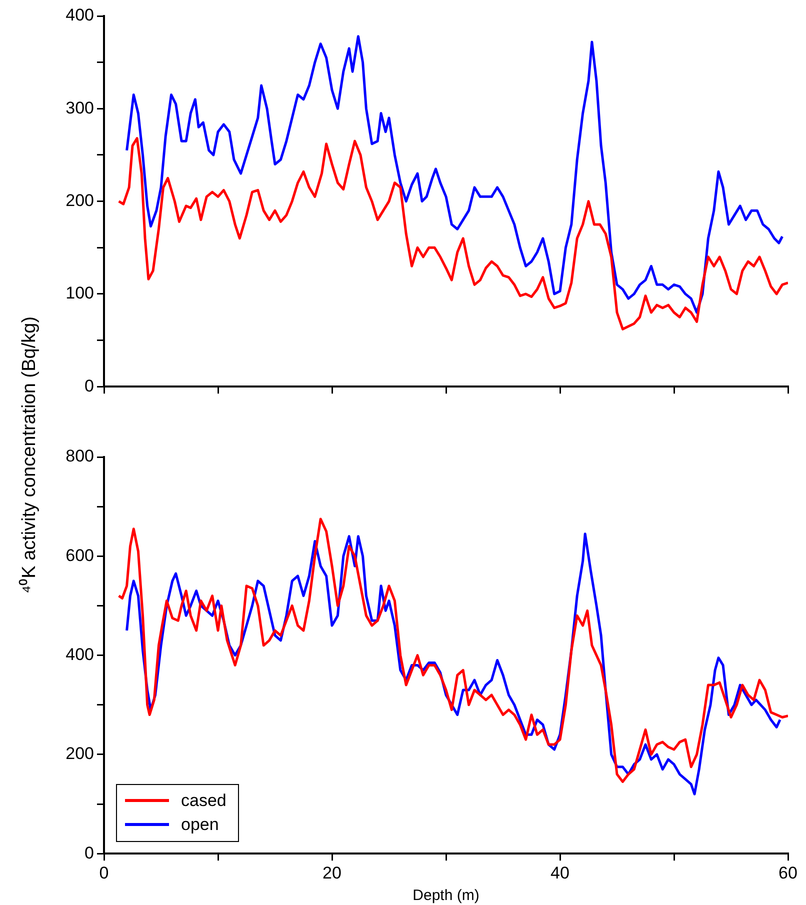 The width and height of the screenshot is (806, 905). I want to click on x-tick-label: 20, so click(332, 872).